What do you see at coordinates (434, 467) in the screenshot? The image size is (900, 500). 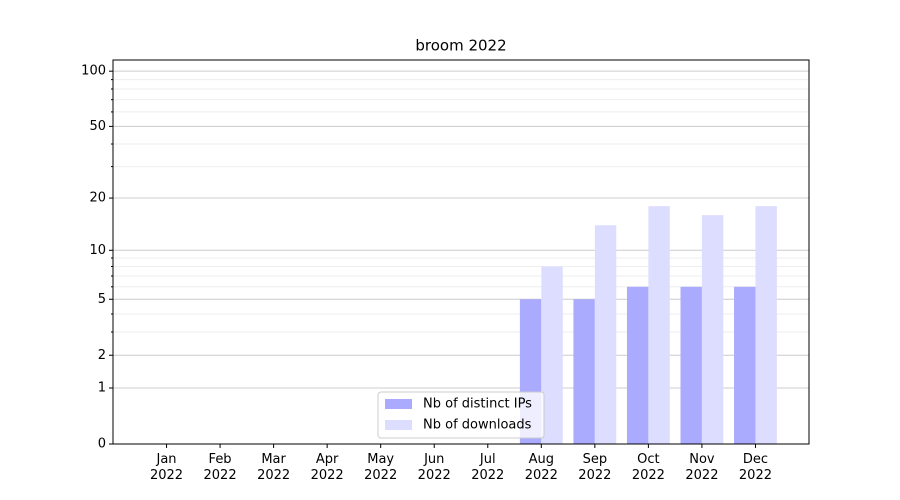 I see `x-tick-label: Jun 2022` at bounding box center [434, 467].